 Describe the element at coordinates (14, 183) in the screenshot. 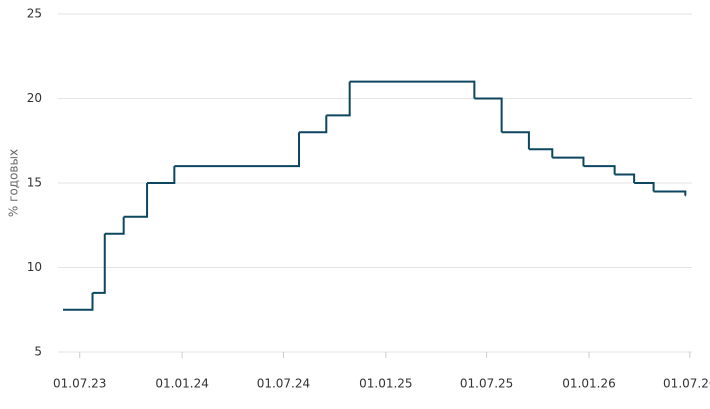

I see `y-axis-title: % годовых` at that location.